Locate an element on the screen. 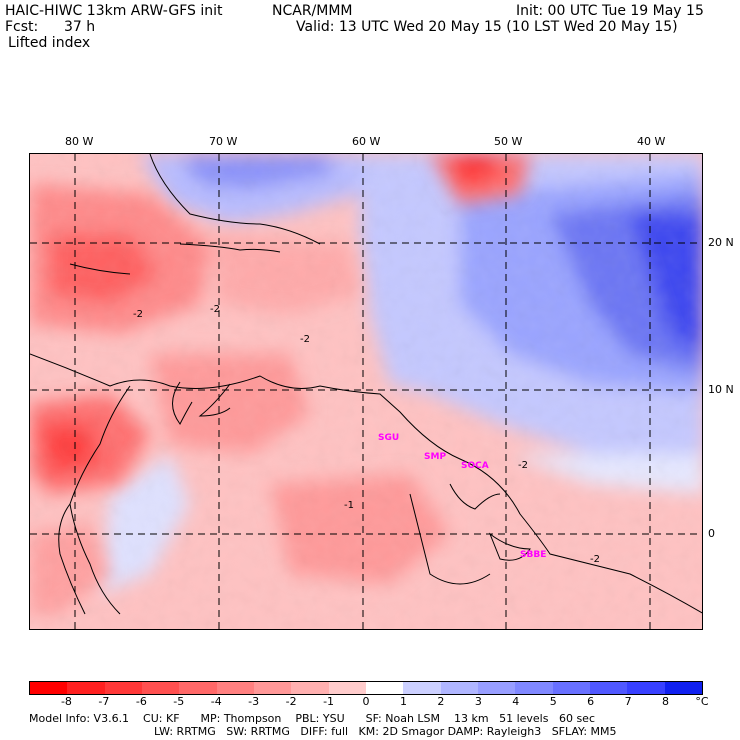  station-smp: SMP is located at coordinates (435, 457).